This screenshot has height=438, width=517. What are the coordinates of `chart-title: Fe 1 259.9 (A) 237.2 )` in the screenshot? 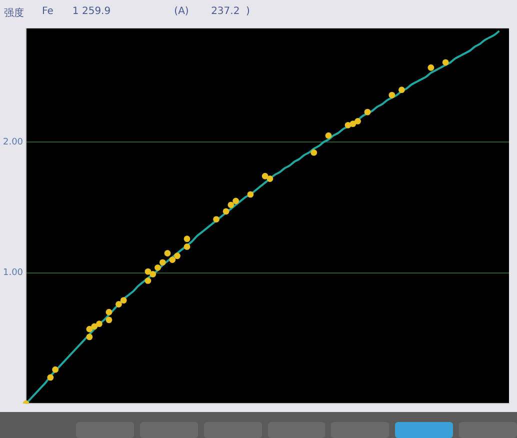 It's located at (146, 11).